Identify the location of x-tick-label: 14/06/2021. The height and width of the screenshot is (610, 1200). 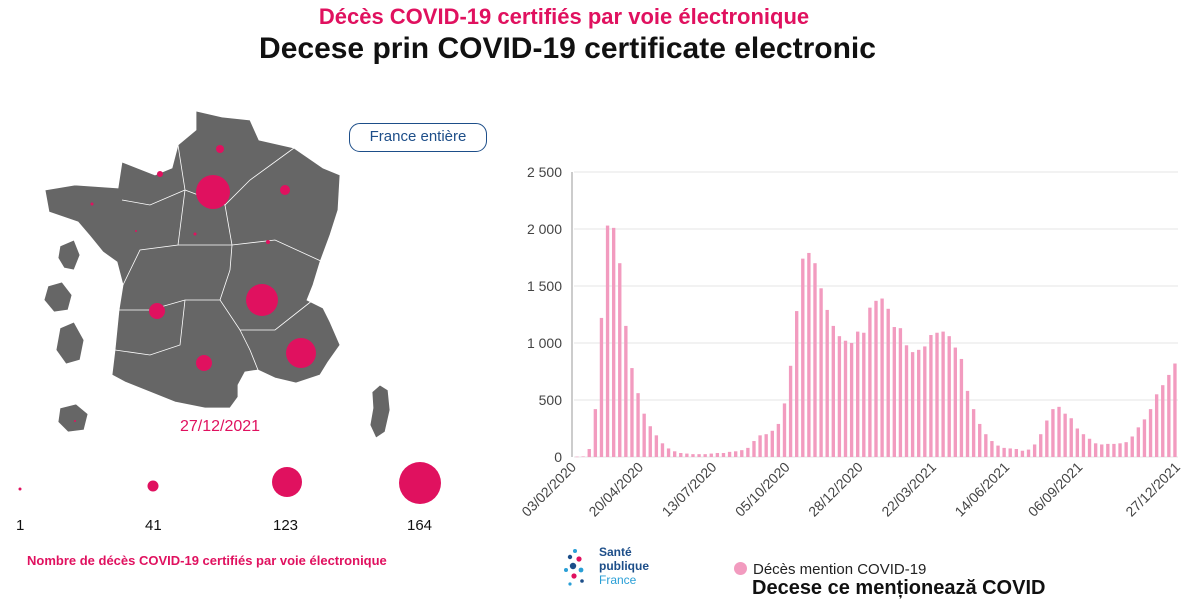
(981, 489).